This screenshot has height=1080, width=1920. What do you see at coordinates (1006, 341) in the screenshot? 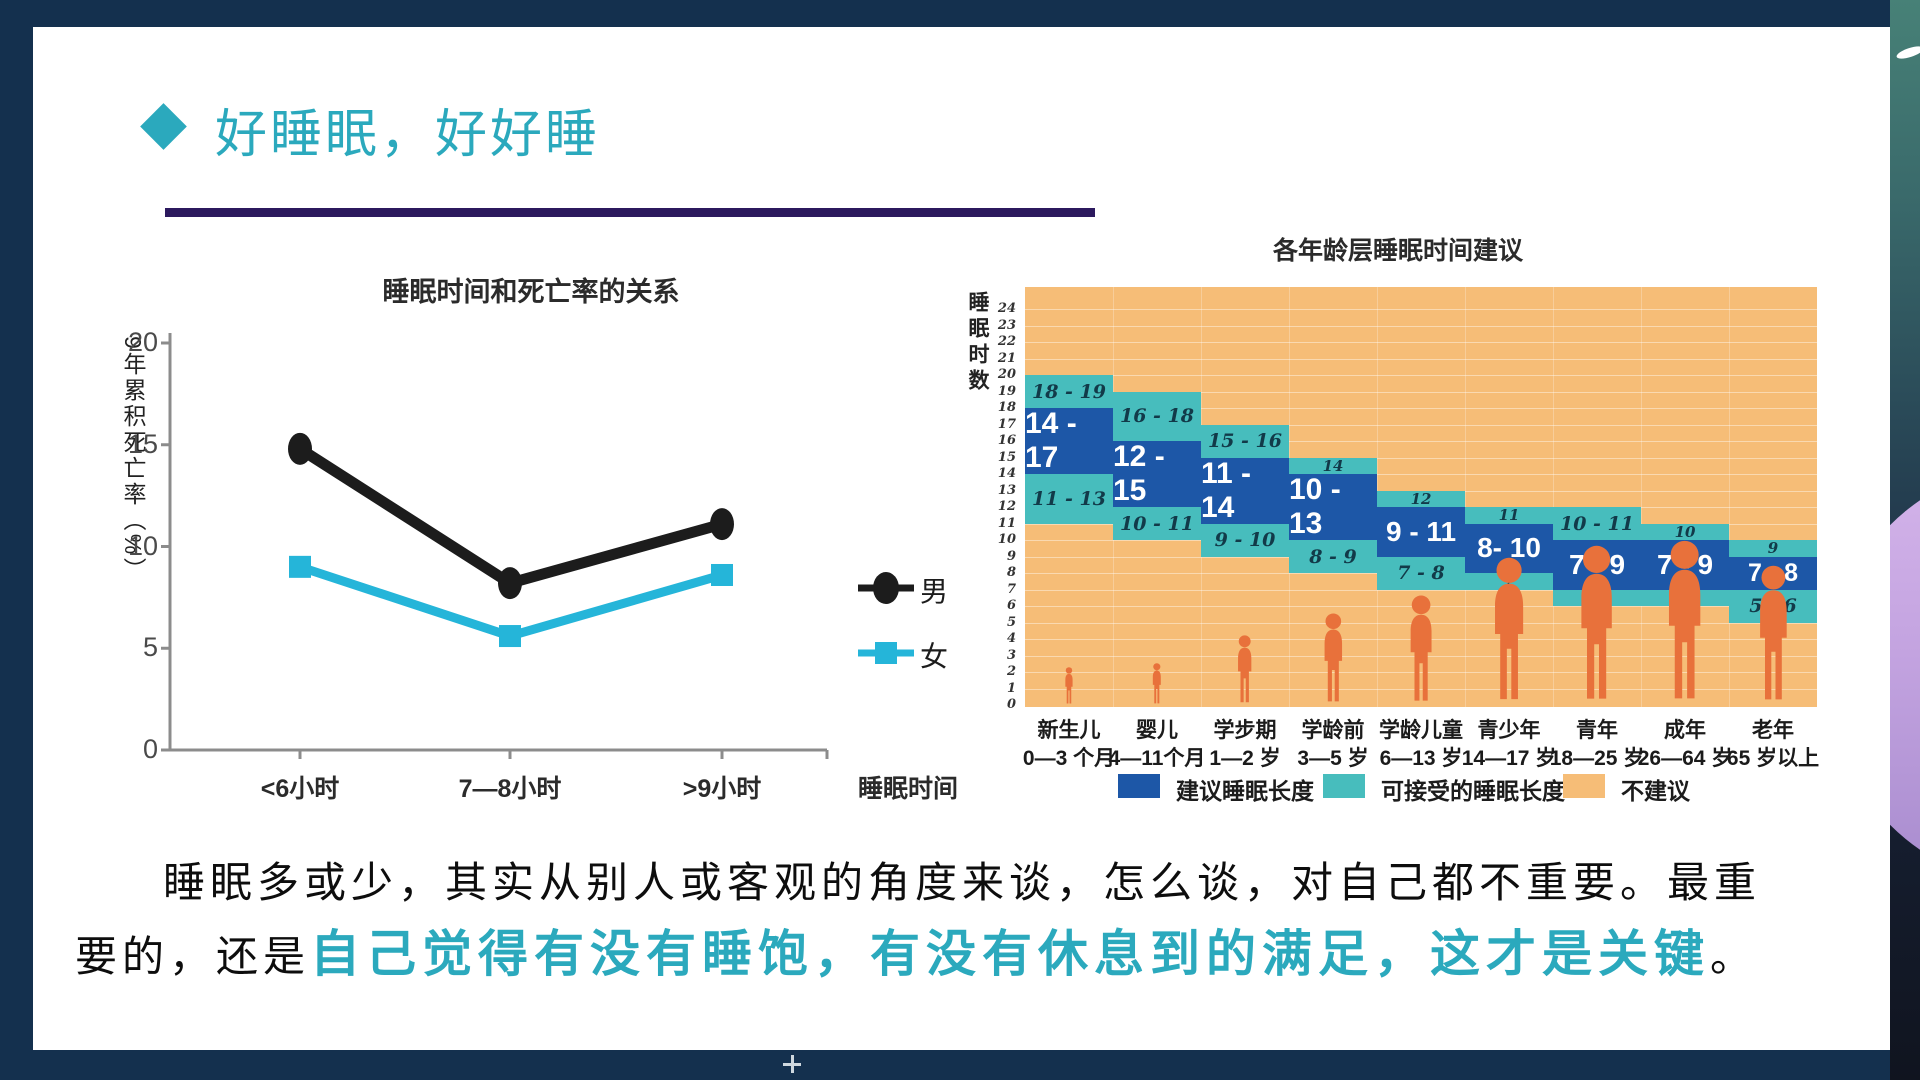
I see `hour-tick-label: 22` at bounding box center [1006, 341].